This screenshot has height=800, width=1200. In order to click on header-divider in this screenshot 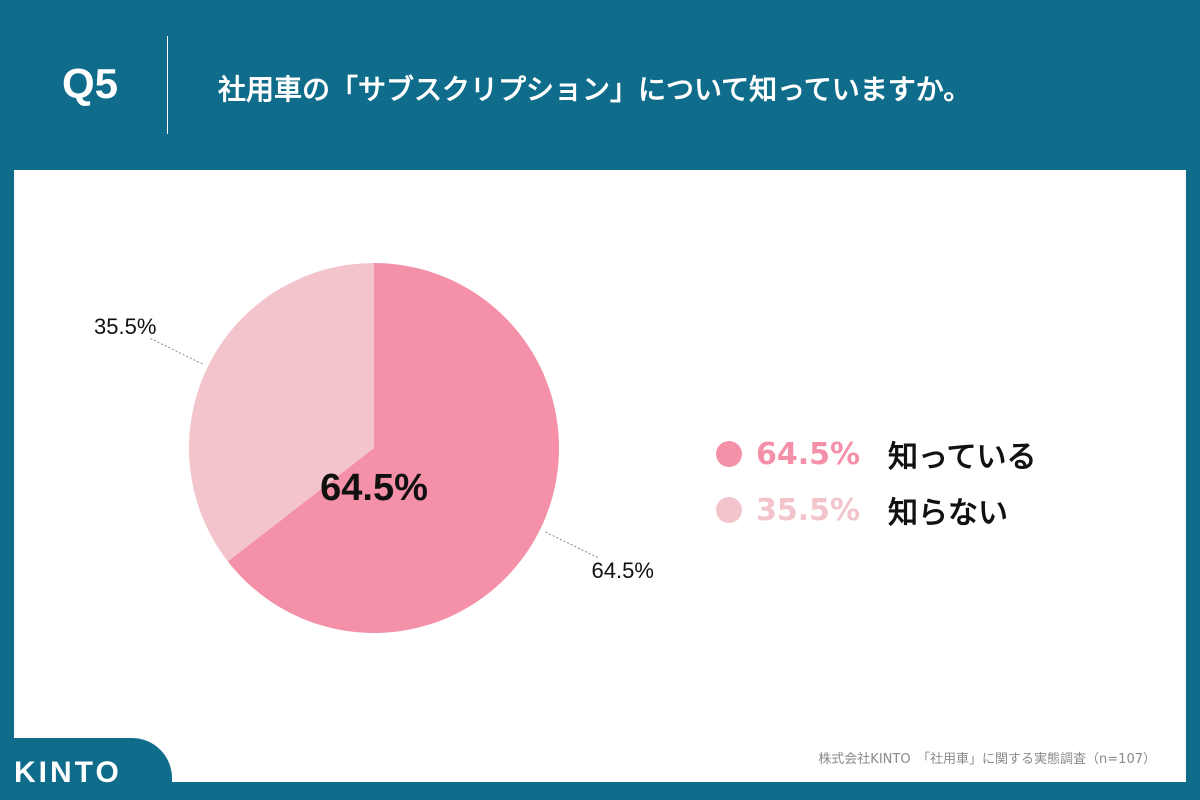, I will do `click(167, 85)`.